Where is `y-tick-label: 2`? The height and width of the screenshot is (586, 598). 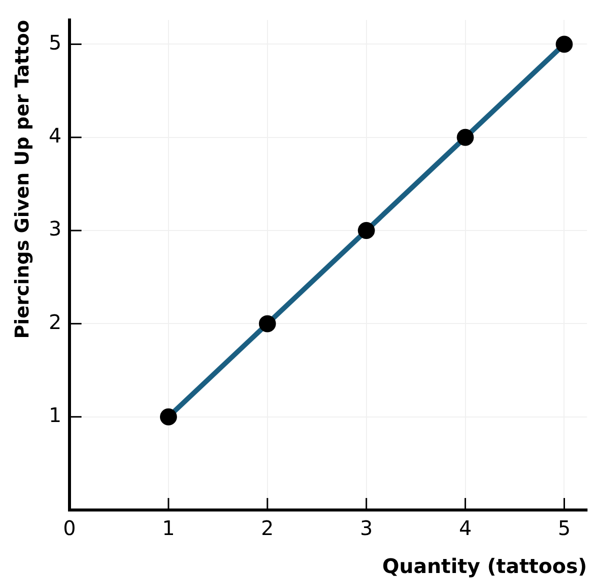
y-tick-label: 2 is located at coordinates (55, 322).